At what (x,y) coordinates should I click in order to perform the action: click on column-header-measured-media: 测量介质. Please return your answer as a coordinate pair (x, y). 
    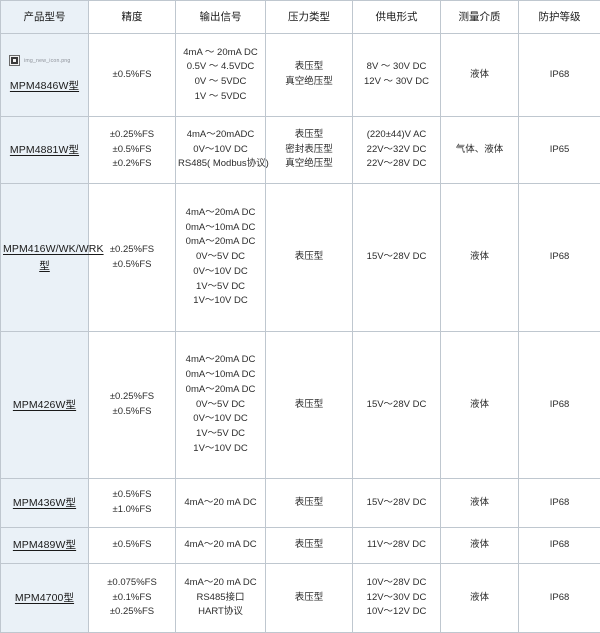
    Looking at the image, I should click on (480, 17).